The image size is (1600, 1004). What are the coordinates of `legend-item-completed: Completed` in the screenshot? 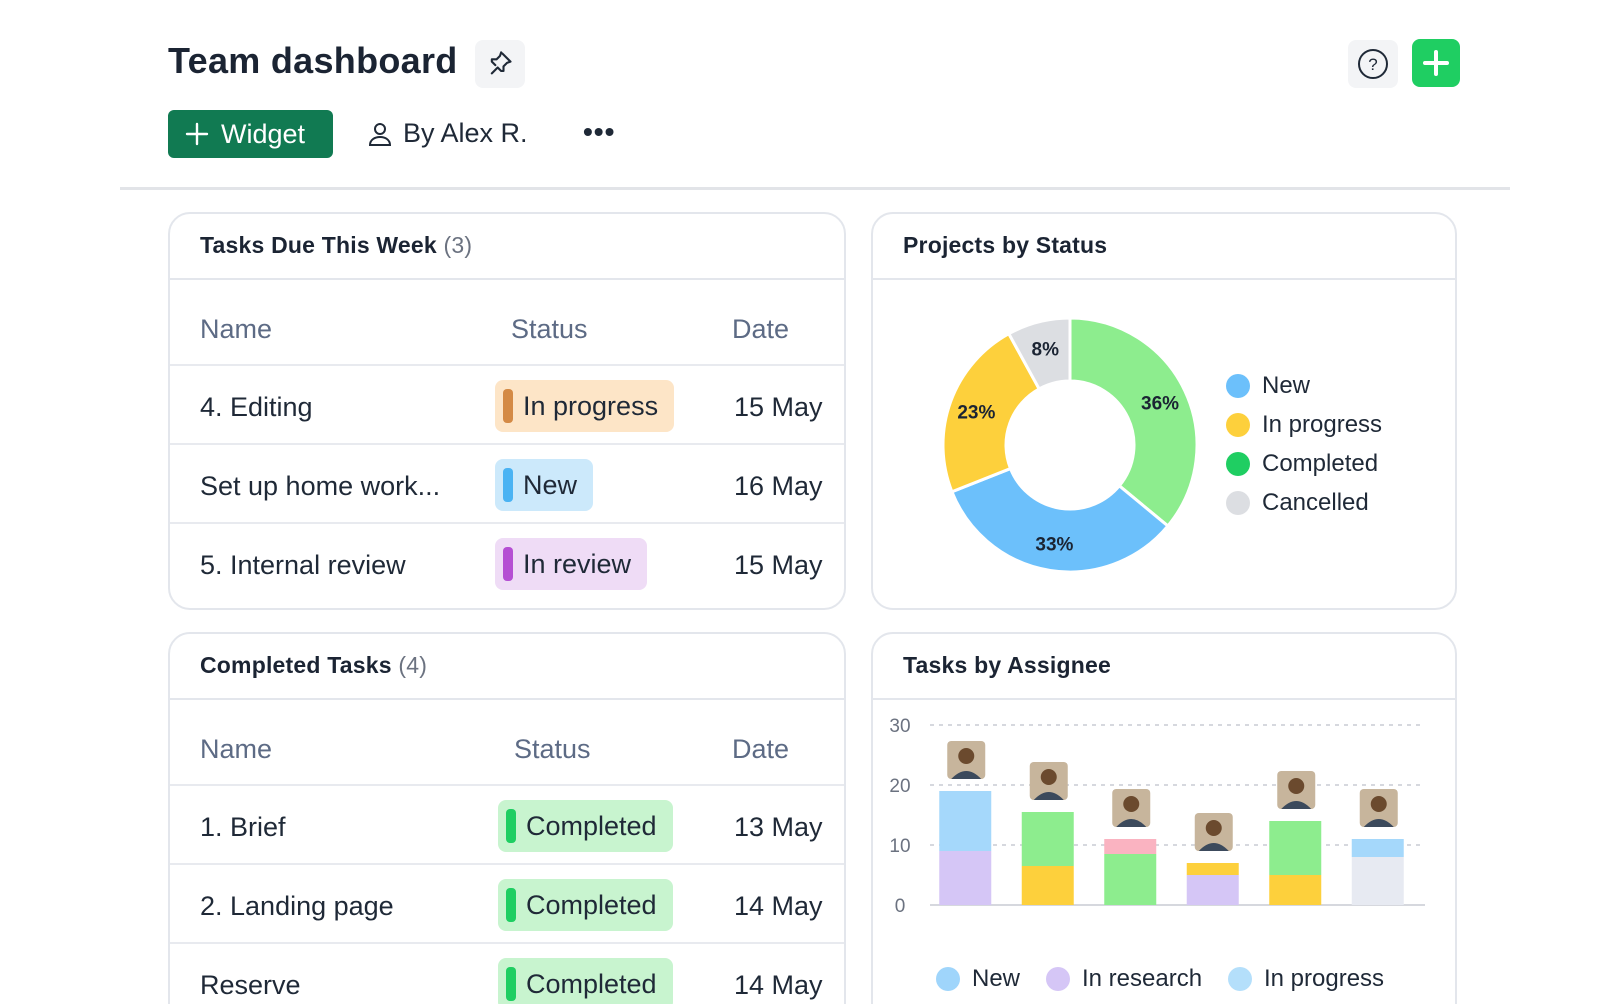 It's located at (1304, 463).